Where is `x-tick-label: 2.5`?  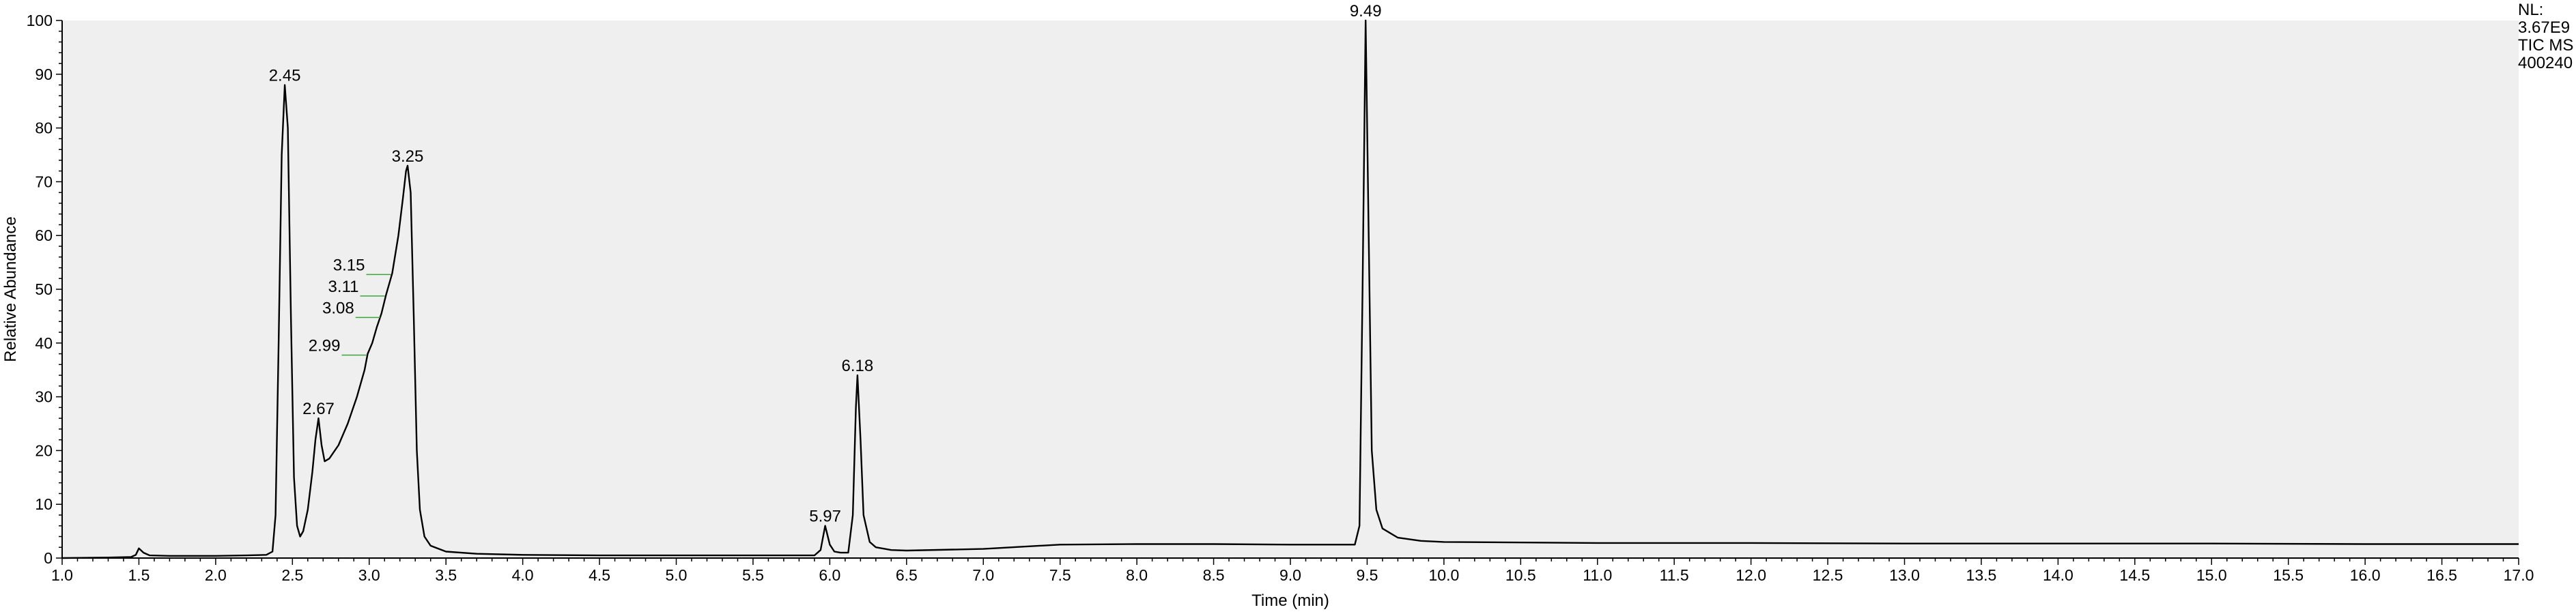
x-tick-label: 2.5 is located at coordinates (292, 575).